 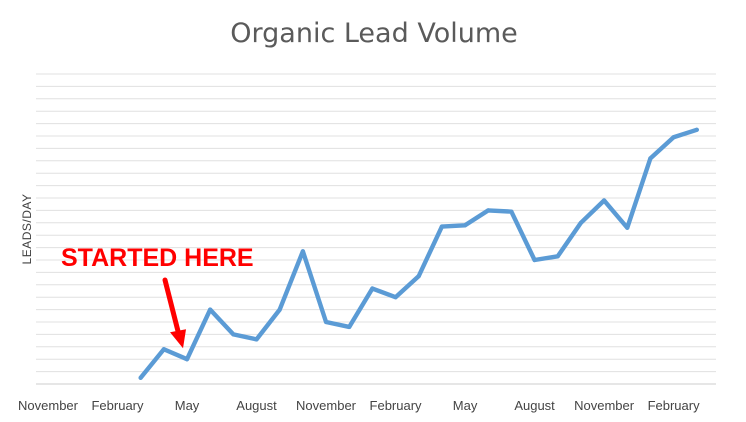 What do you see at coordinates (171, 305) in the screenshot?
I see `annotation-arrow-shaft` at bounding box center [171, 305].